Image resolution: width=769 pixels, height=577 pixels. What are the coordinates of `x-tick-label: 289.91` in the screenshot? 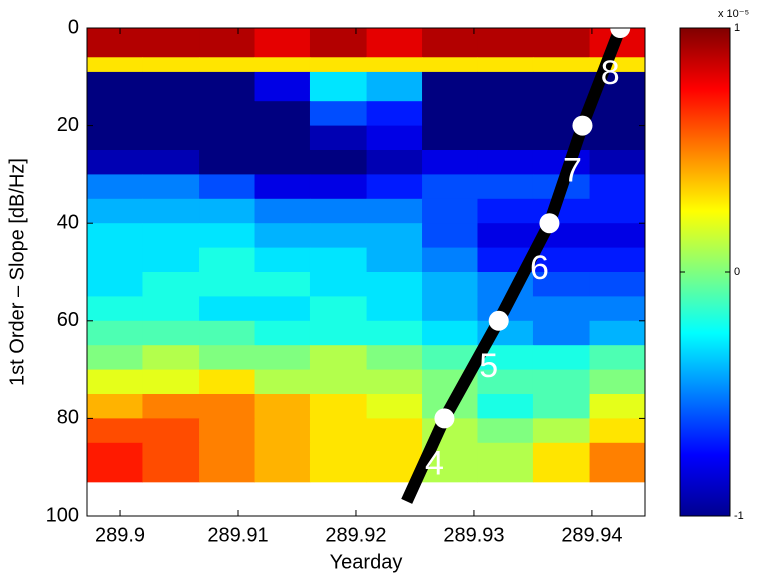 It's located at (237, 535).